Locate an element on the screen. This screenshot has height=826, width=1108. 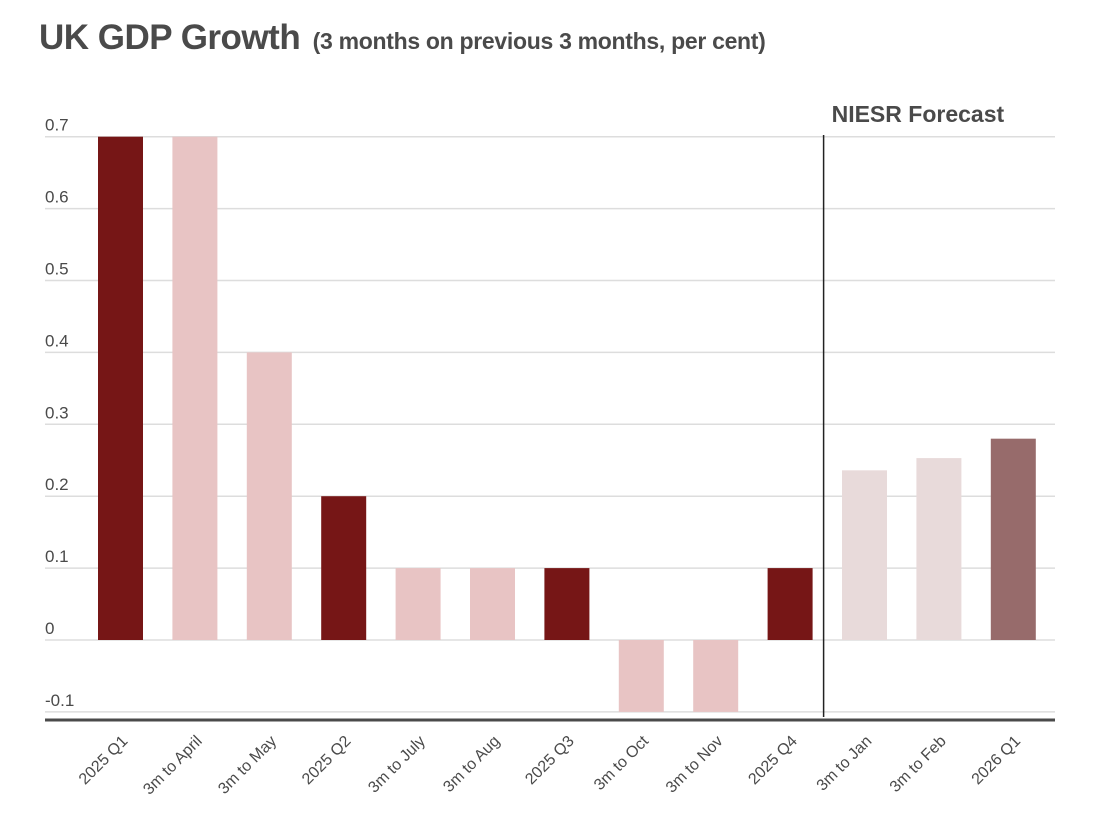
x-tick-label: 3m to May is located at coordinates (247, 765).